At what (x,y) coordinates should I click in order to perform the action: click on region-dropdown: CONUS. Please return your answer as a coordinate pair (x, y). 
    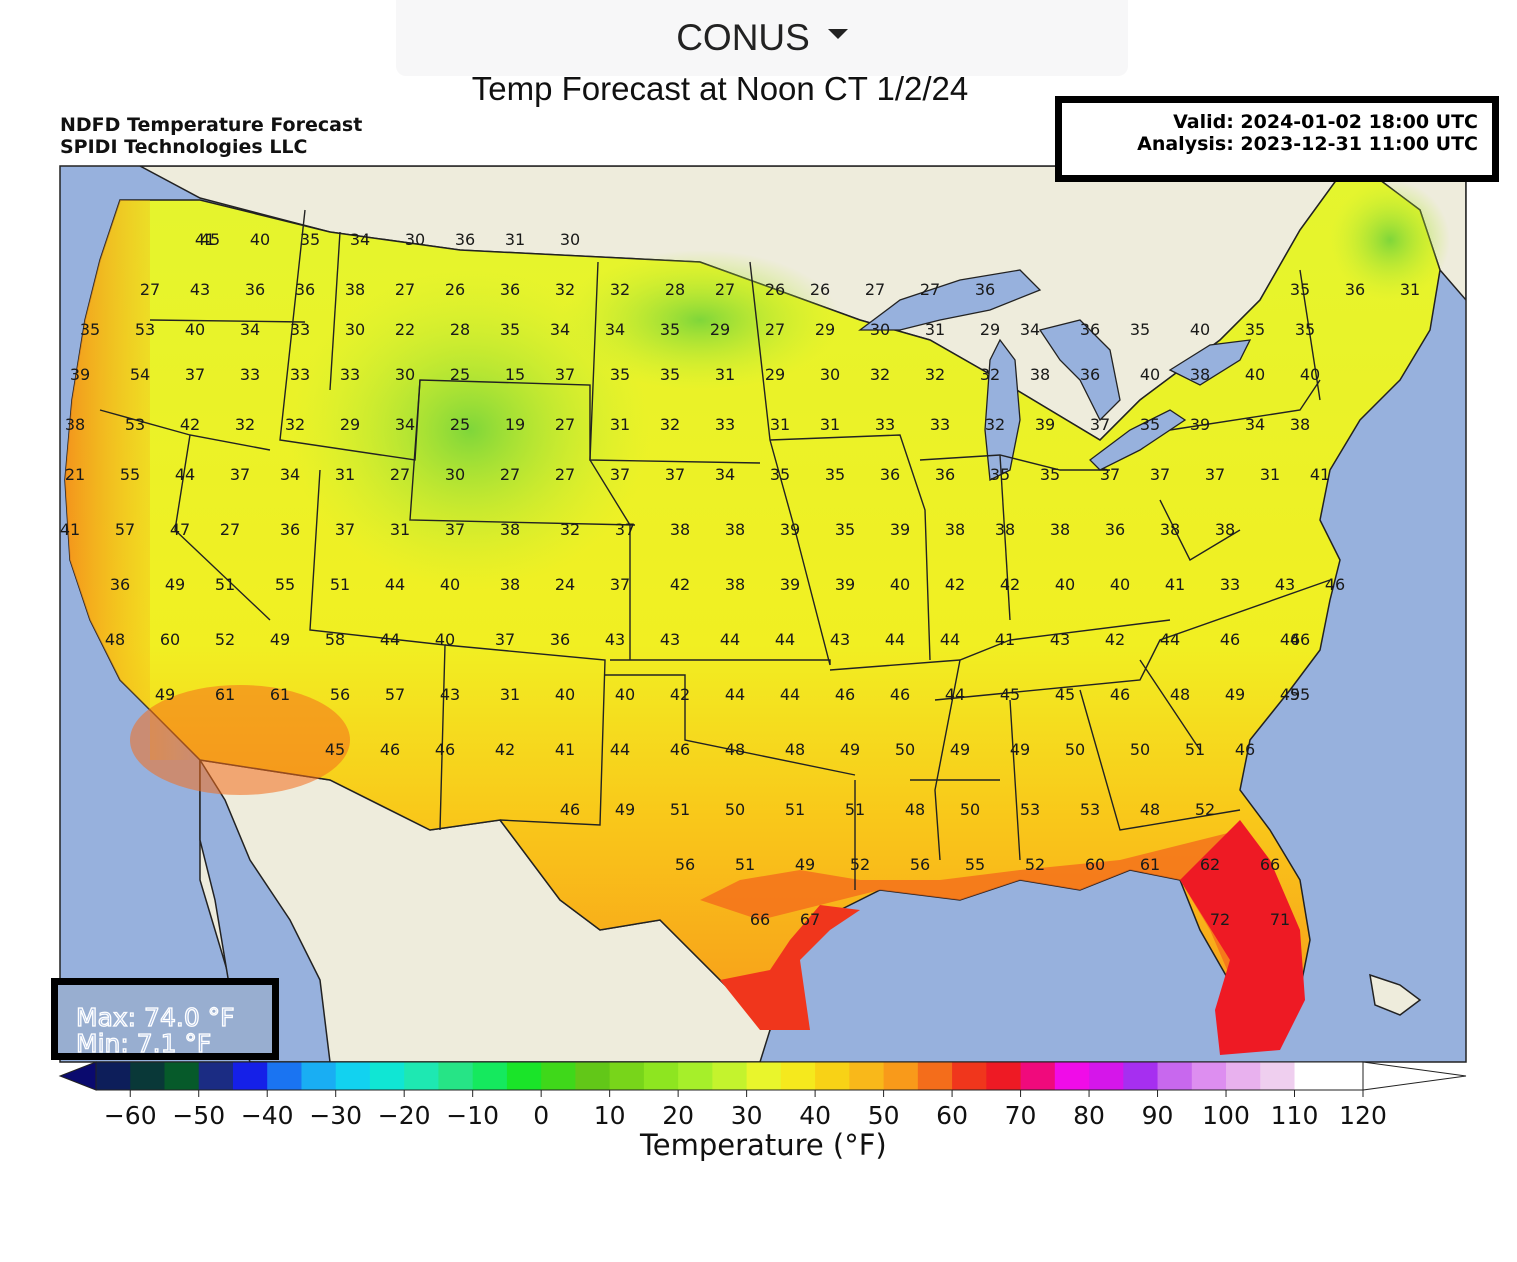
    Looking at the image, I should click on (762, 38).